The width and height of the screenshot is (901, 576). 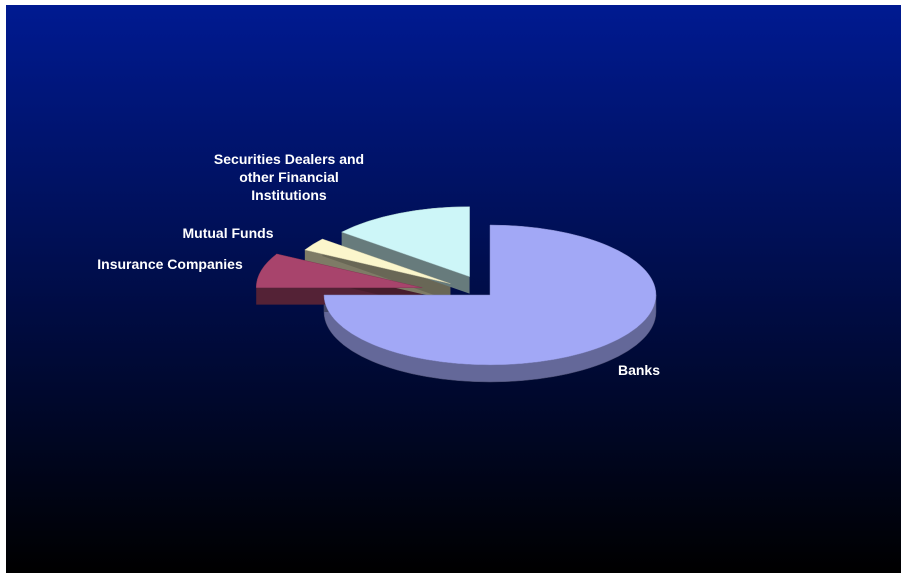 I want to click on slice-label-line: other Financial, so click(x=289, y=177).